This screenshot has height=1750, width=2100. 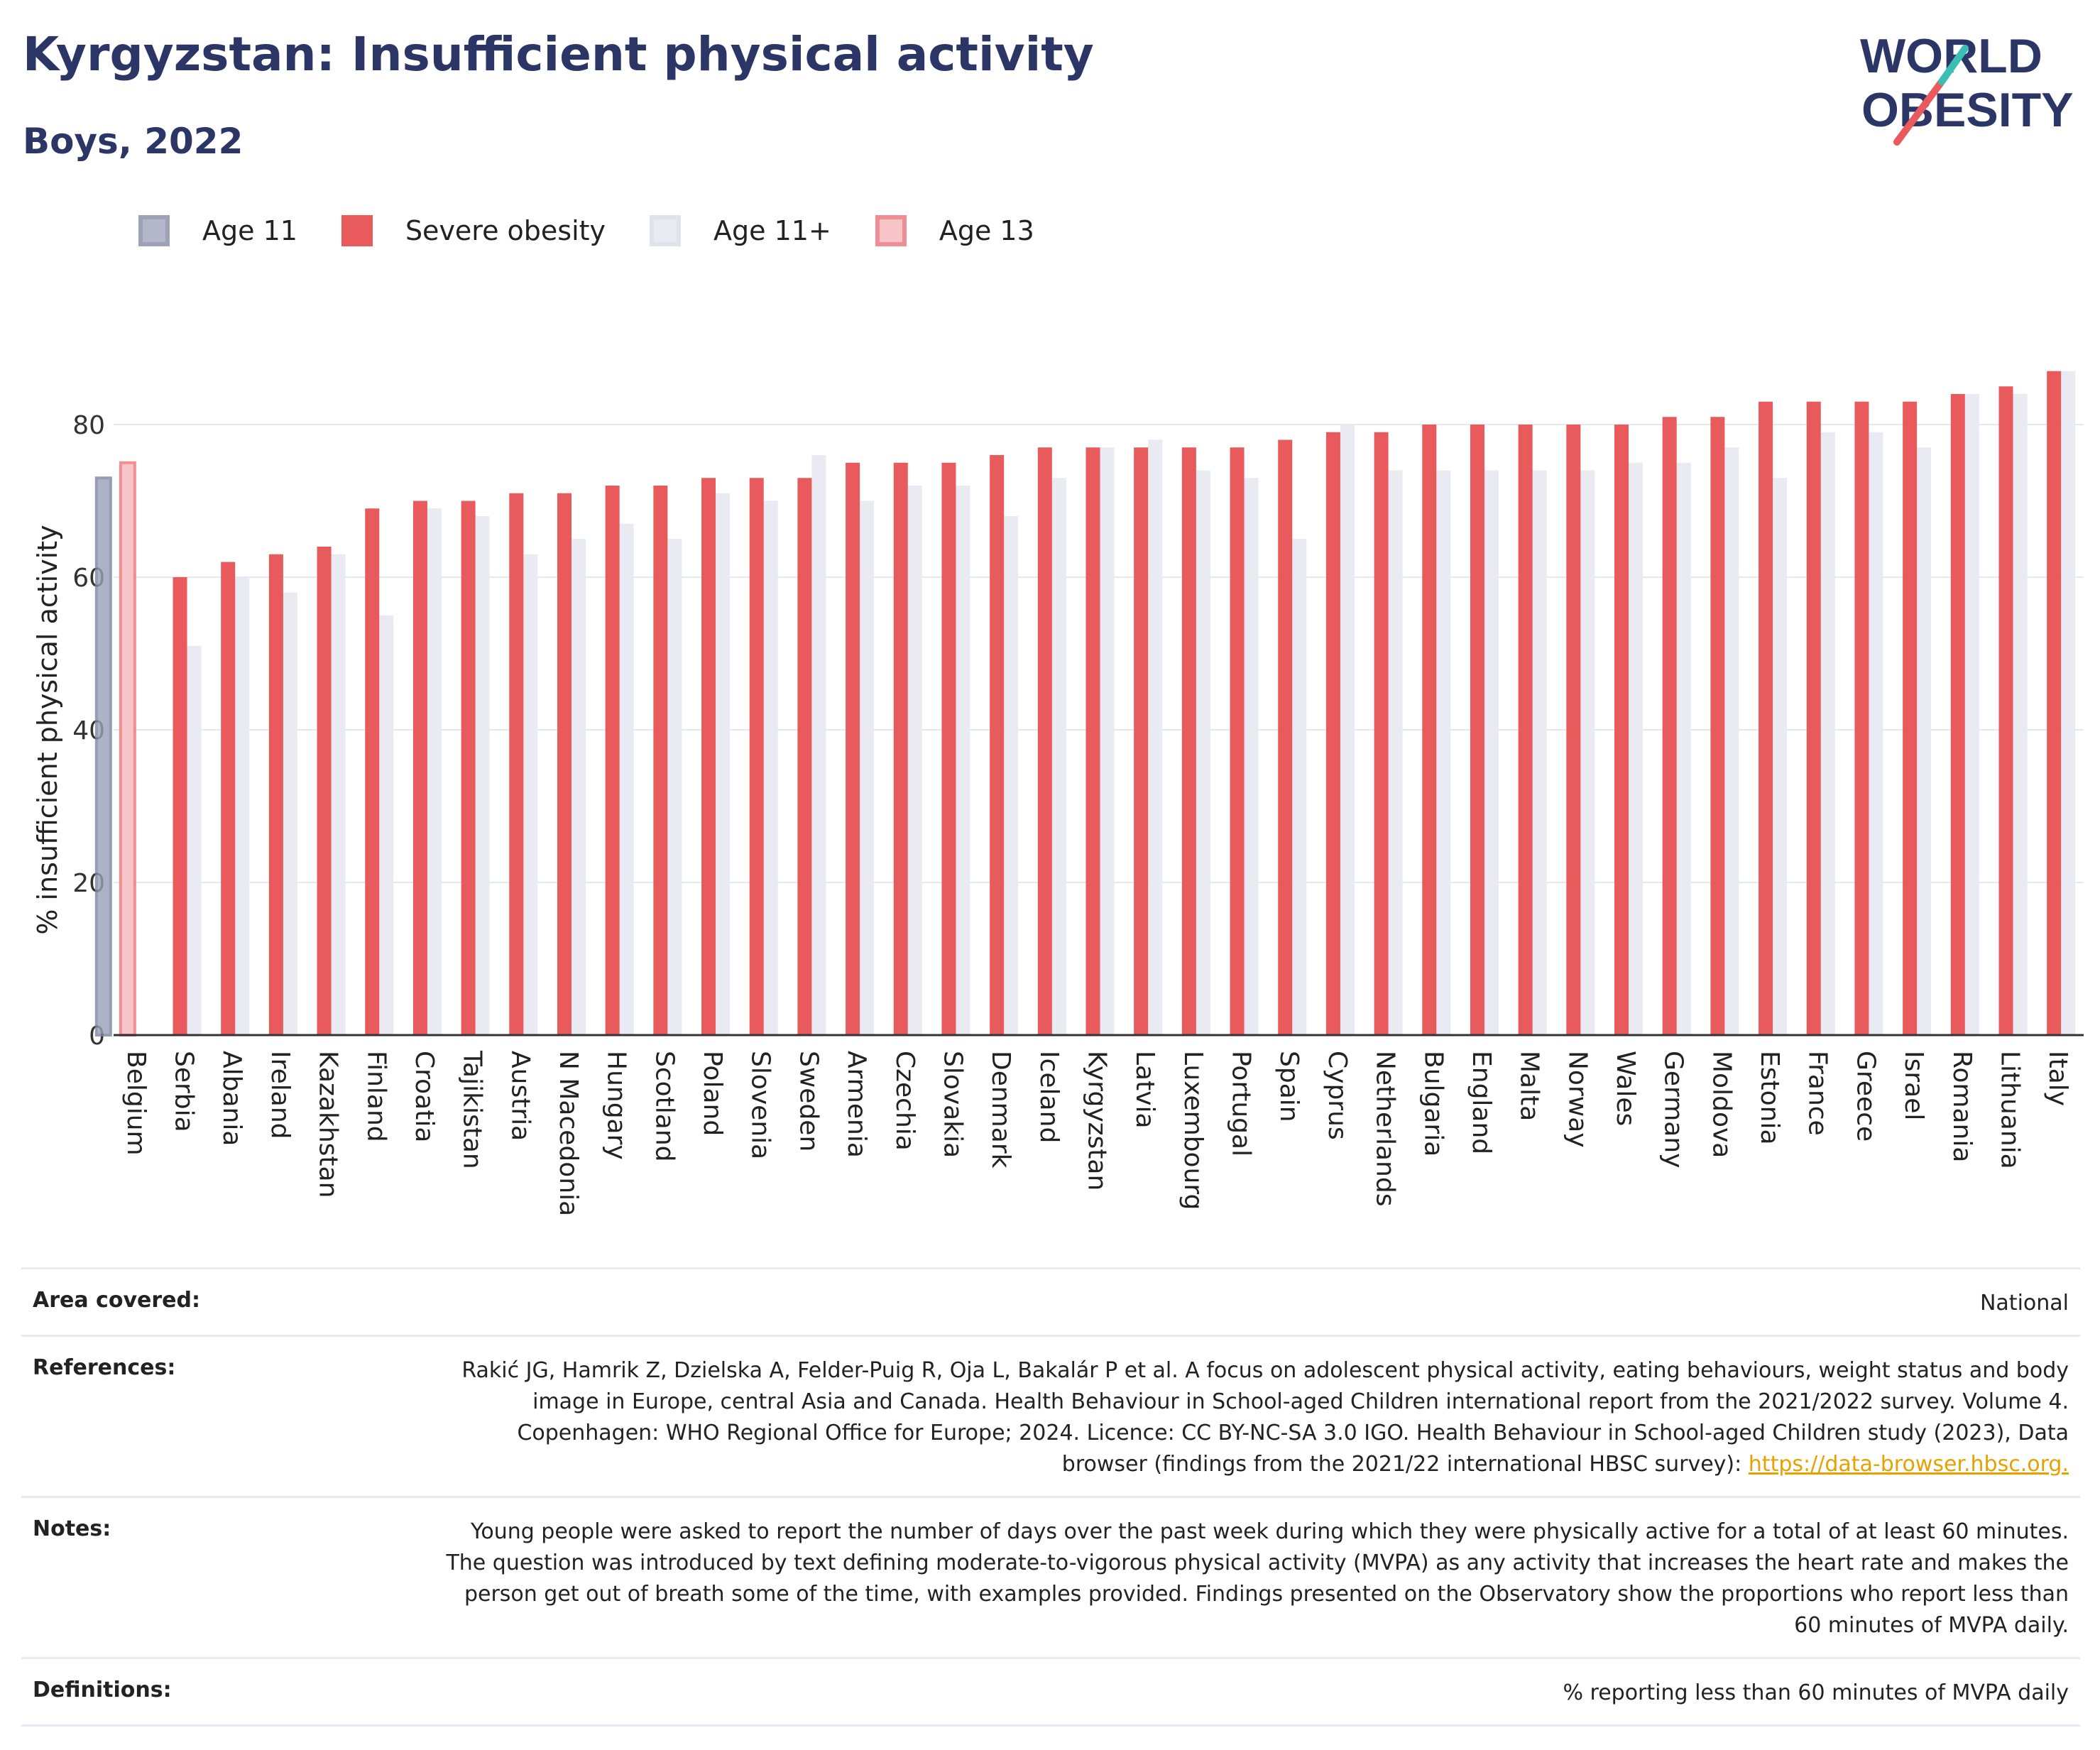 What do you see at coordinates (568, 1133) in the screenshot?
I see `x-tick-label: N Macedonia` at bounding box center [568, 1133].